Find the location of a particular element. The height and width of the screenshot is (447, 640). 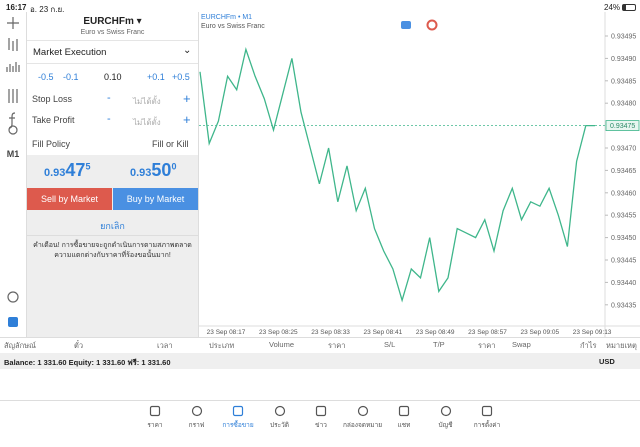

tab-label: กล่องจดหมาย is located at coordinates (362, 425).